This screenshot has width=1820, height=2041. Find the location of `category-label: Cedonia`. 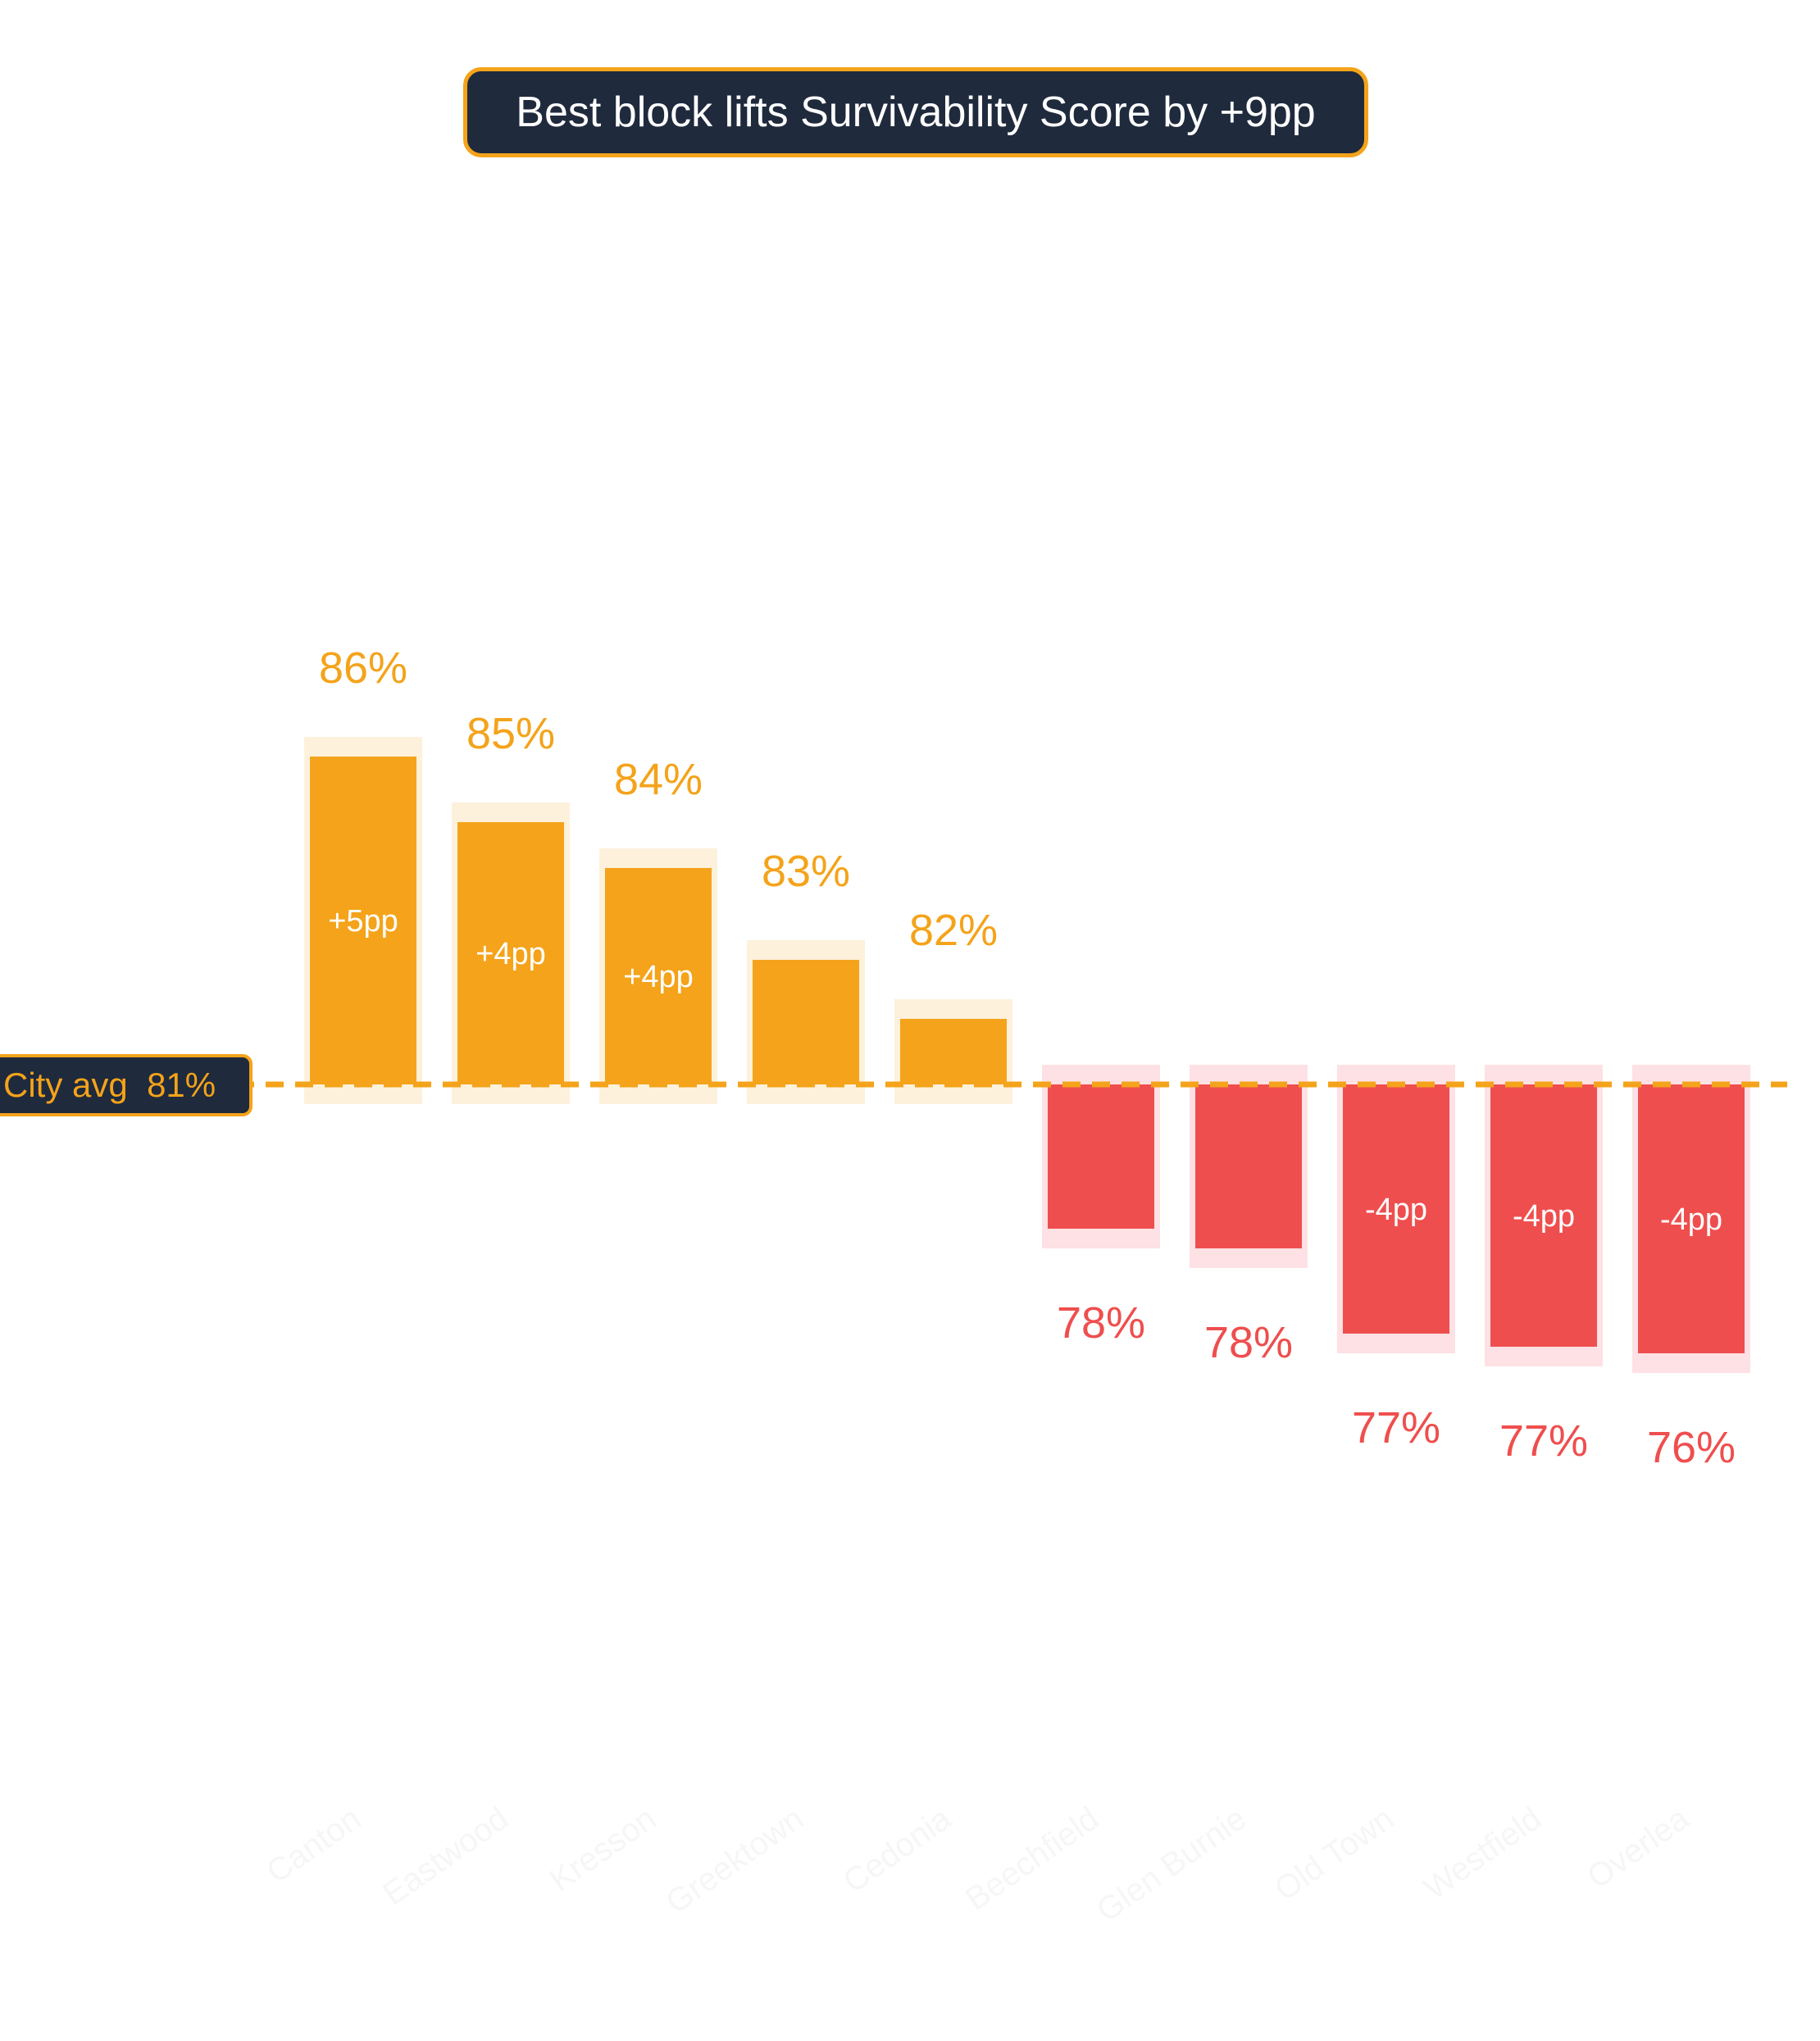

category-label: Cedonia is located at coordinates (898, 1850).